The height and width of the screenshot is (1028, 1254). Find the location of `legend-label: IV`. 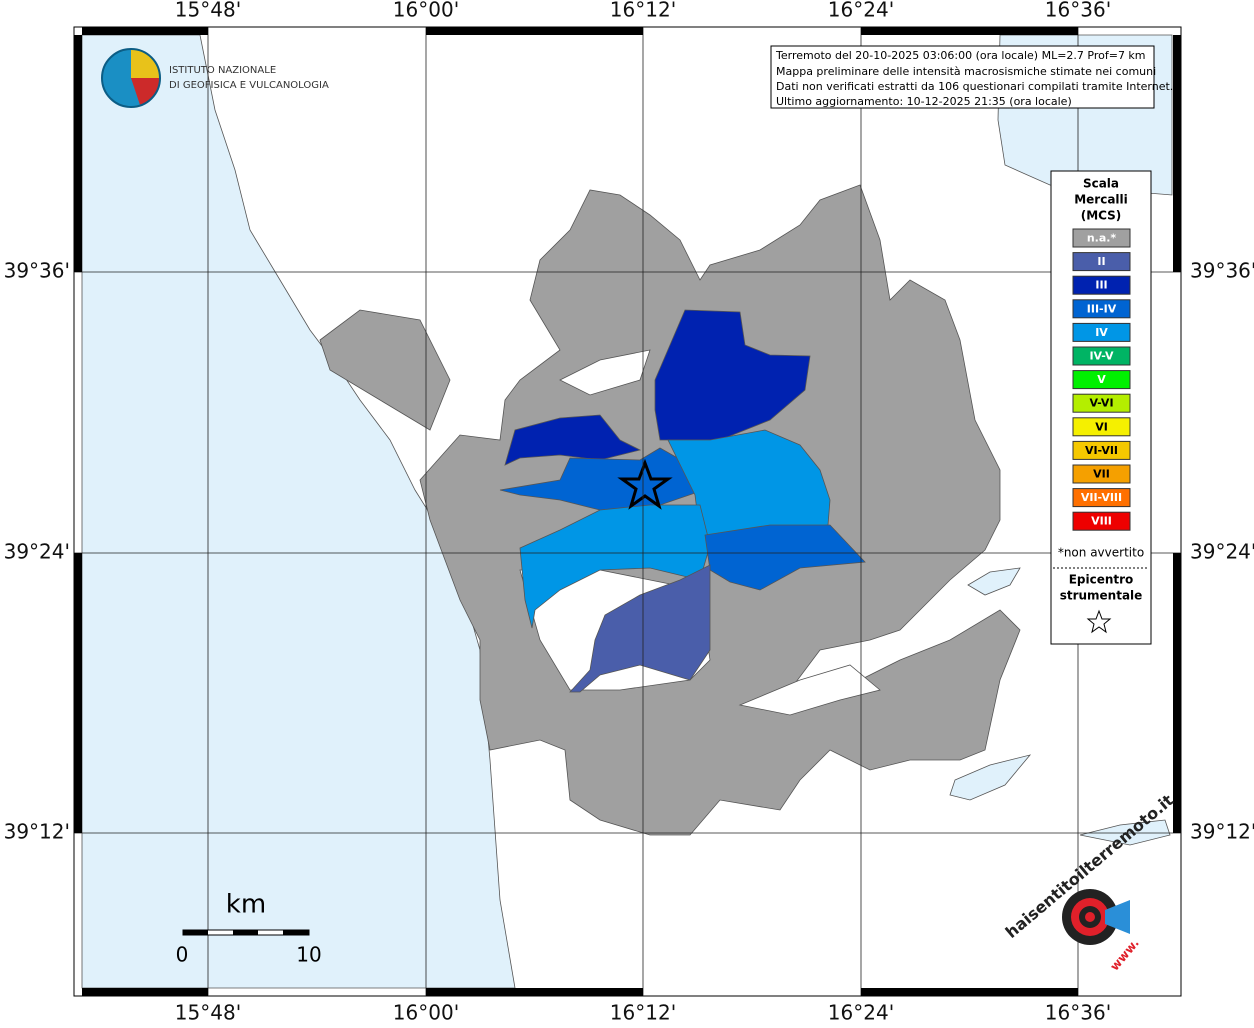

legend-label: IV is located at coordinates (1101, 332).